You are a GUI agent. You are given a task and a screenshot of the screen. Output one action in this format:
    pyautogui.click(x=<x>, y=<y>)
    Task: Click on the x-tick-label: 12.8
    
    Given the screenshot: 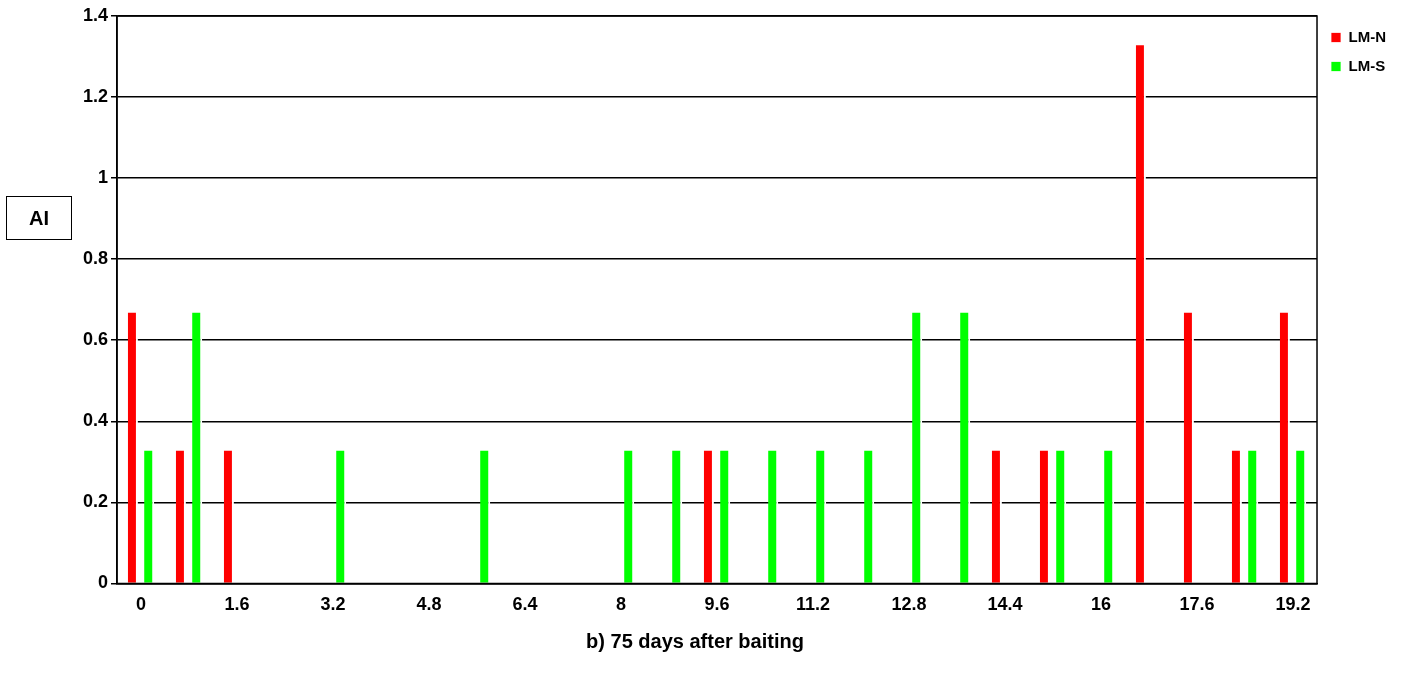 What is the action you would take?
    pyautogui.click(x=909, y=604)
    